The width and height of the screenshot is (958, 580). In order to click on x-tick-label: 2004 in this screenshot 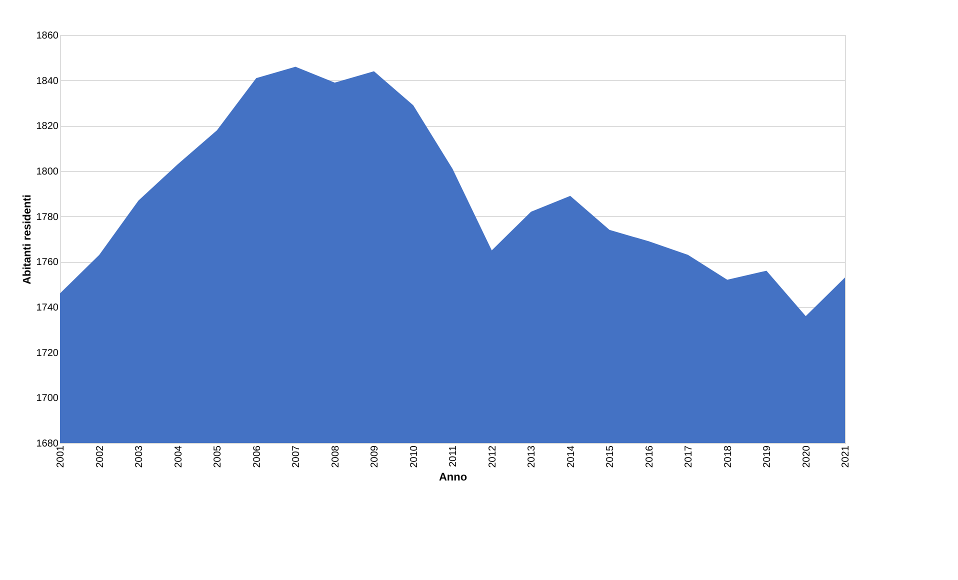, I will do `click(178, 456)`.